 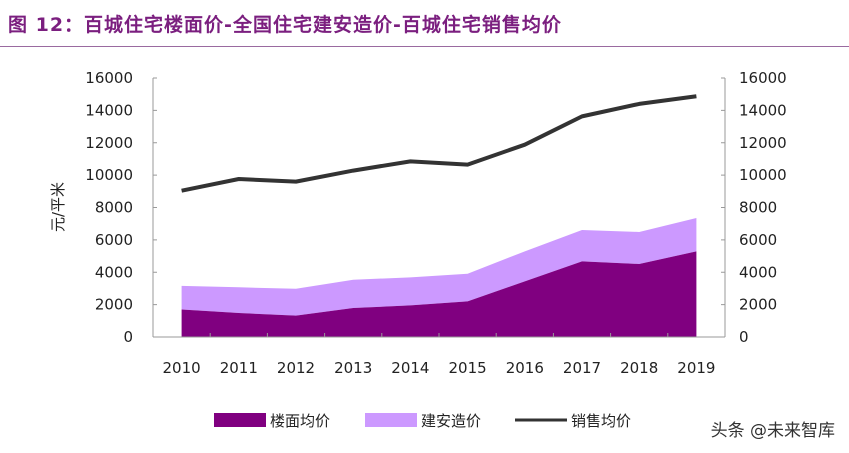 What do you see at coordinates (114, 305) in the screenshot?
I see `y-tick-label: 2000` at bounding box center [114, 305].